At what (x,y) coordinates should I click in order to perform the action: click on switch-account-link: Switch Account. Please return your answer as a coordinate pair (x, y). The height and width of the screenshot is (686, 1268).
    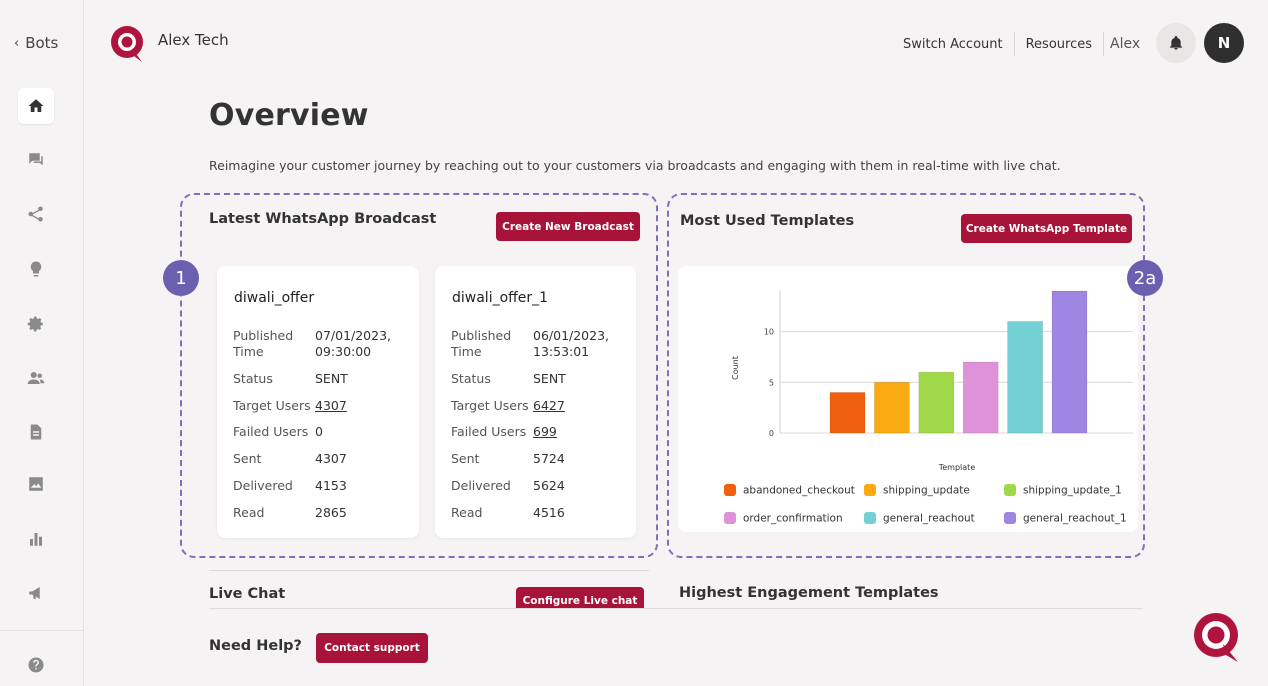
    Looking at the image, I should click on (953, 44).